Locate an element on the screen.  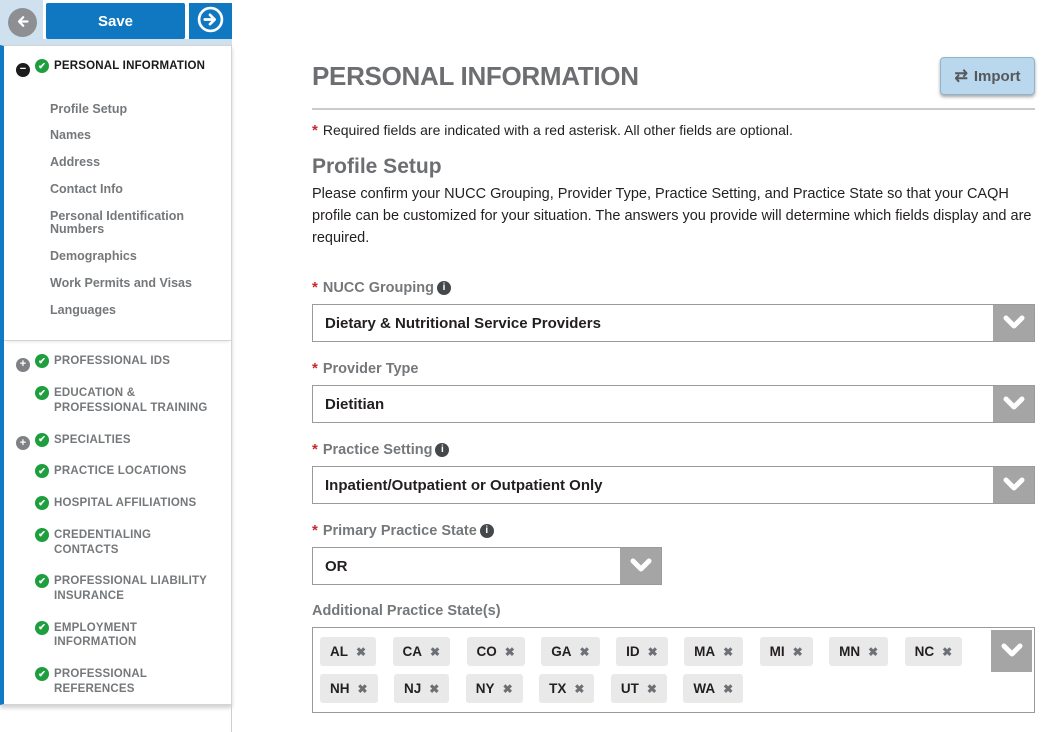
state-tag: CO ✖ is located at coordinates (495, 652).